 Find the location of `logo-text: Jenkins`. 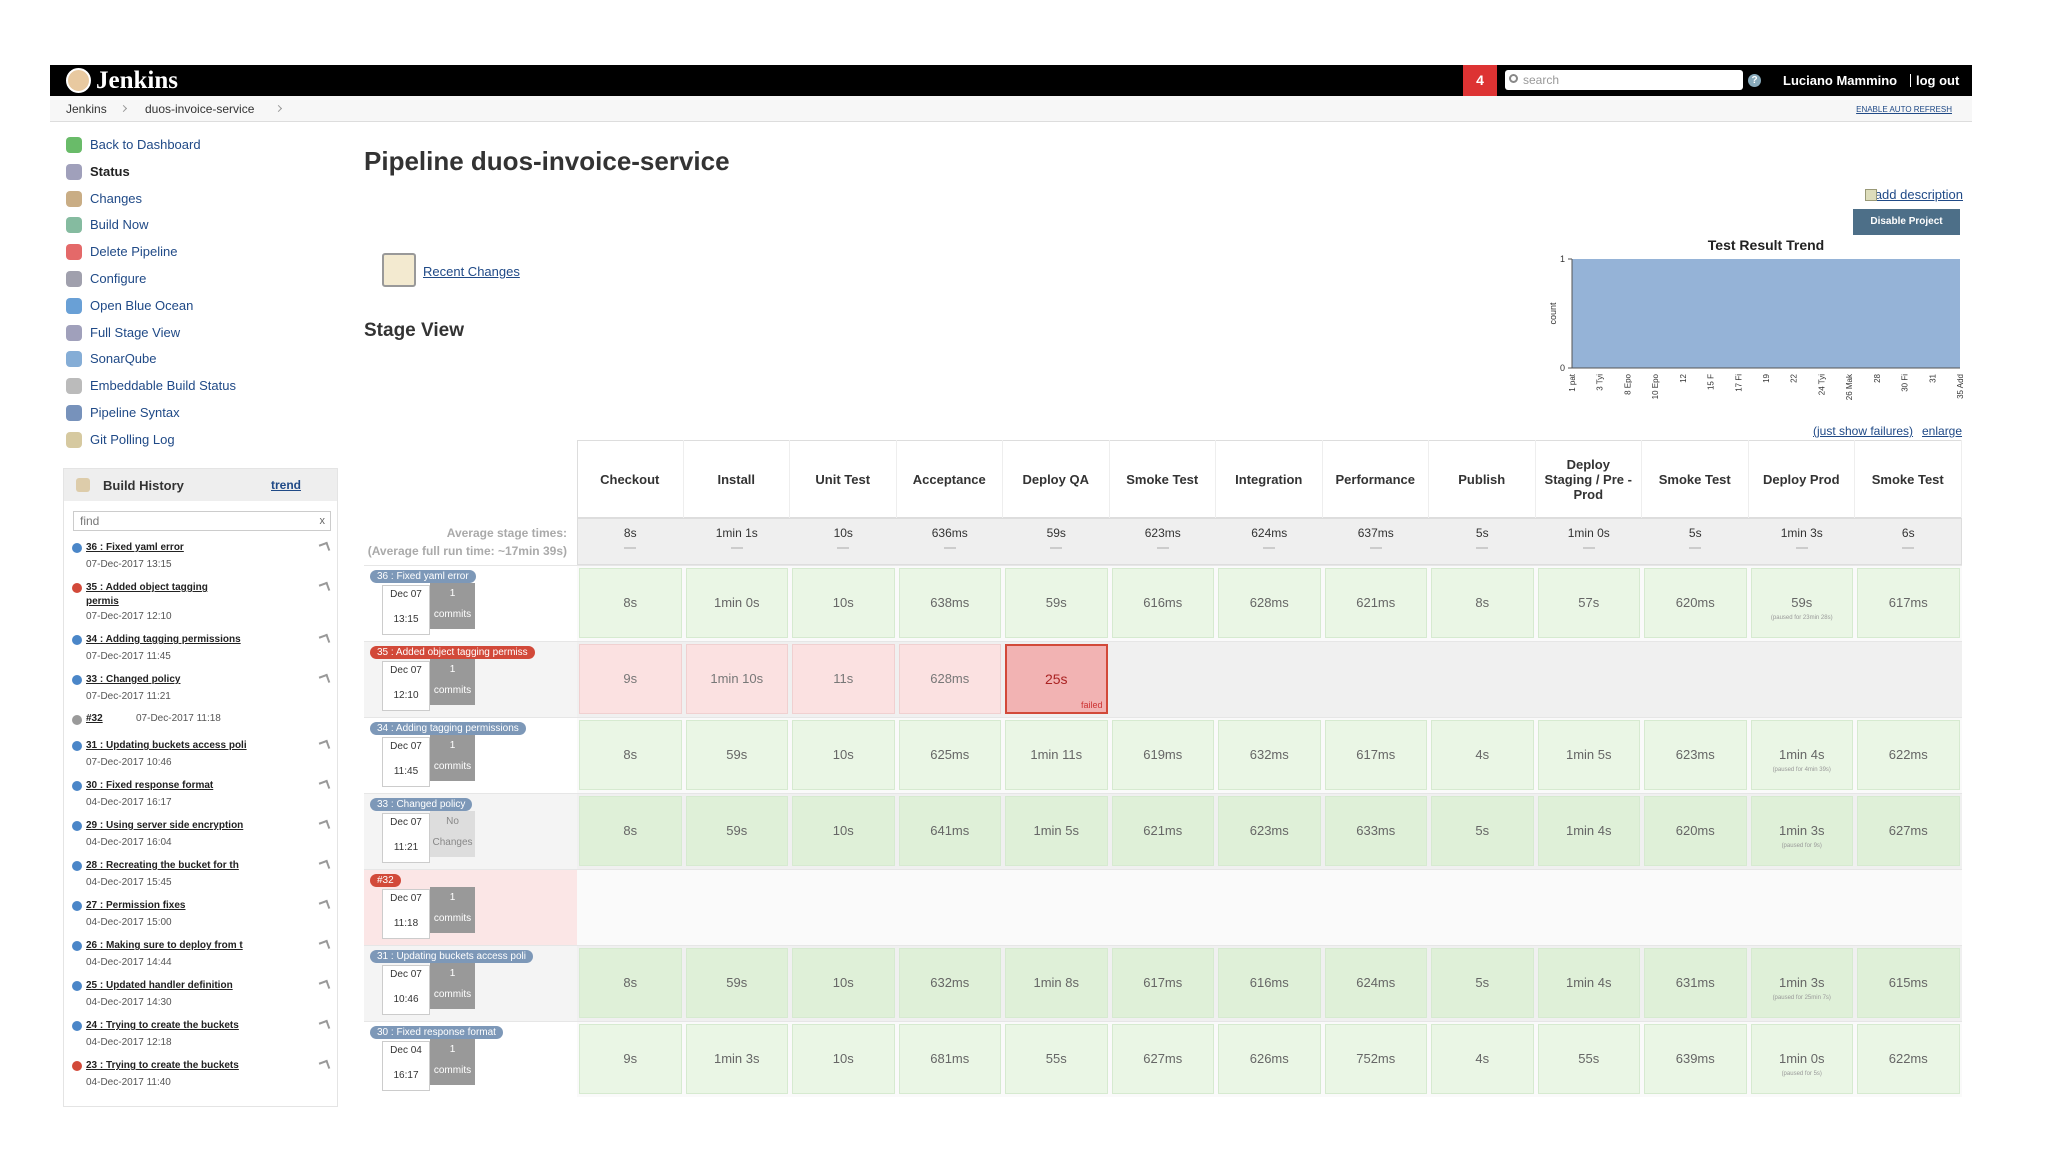

logo-text: Jenkins is located at coordinates (137, 80).